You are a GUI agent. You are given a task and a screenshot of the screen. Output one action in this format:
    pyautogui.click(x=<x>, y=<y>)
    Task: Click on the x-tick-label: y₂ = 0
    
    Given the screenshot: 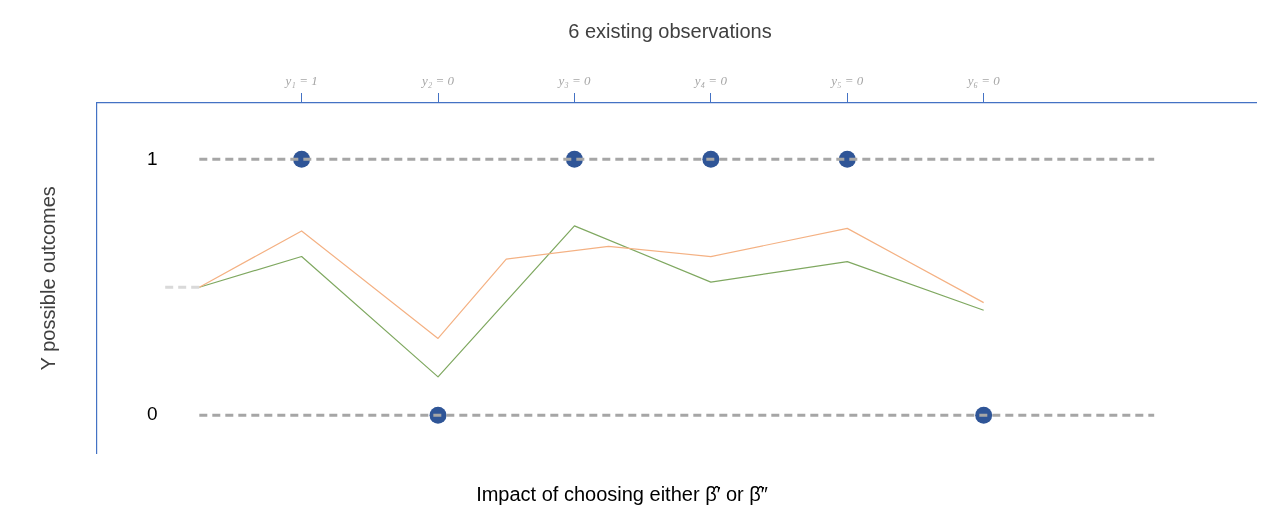 What is the action you would take?
    pyautogui.click(x=437, y=80)
    